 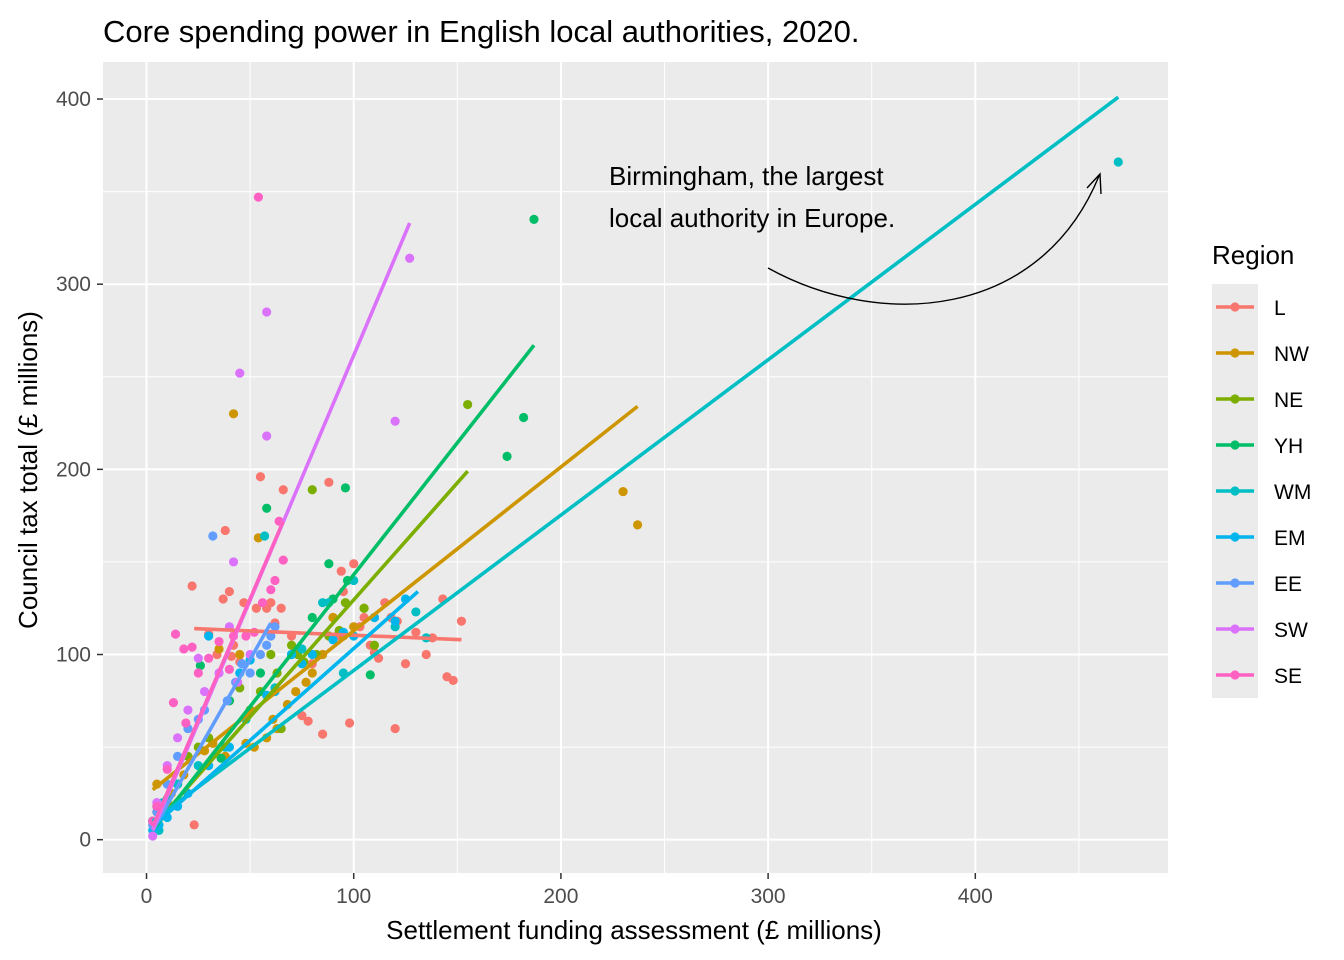 I want to click on legend-item-SE: SE, so click(x=1257, y=675).